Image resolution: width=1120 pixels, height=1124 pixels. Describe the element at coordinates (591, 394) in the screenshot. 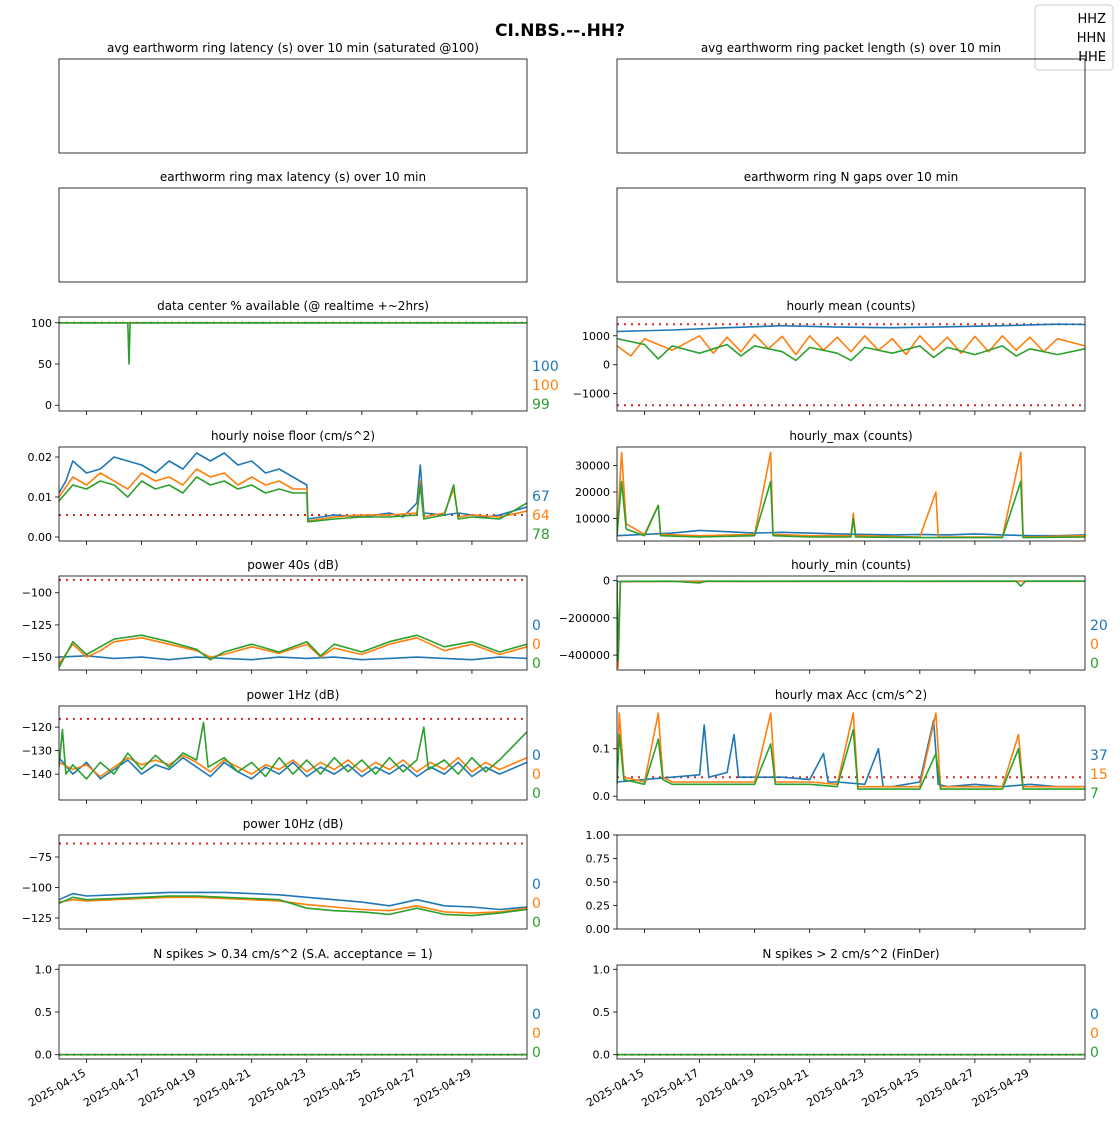

I see `y-tick-label: −1000` at that location.